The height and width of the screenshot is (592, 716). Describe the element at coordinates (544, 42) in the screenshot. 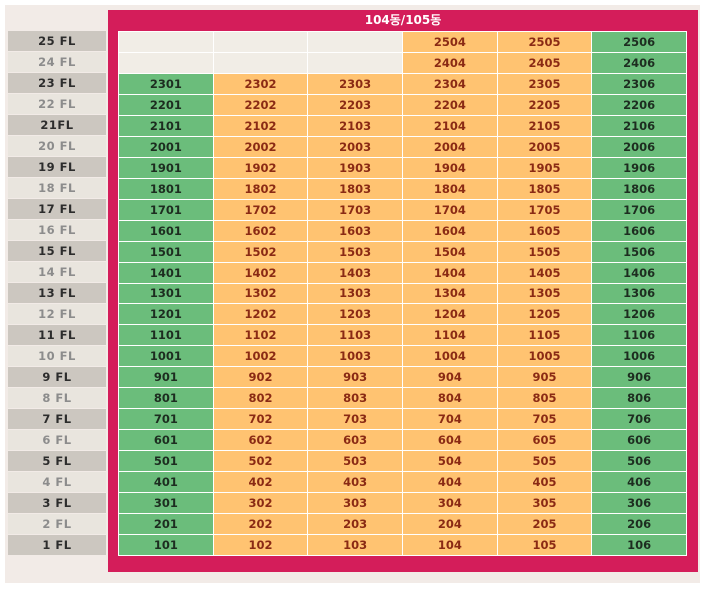

I see `unit-cell: 2505` at that location.